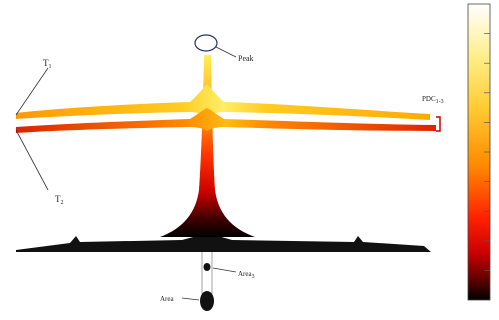  What do you see at coordinates (487, 152) in the screenshot?
I see `colorbar-ticks` at bounding box center [487, 152].